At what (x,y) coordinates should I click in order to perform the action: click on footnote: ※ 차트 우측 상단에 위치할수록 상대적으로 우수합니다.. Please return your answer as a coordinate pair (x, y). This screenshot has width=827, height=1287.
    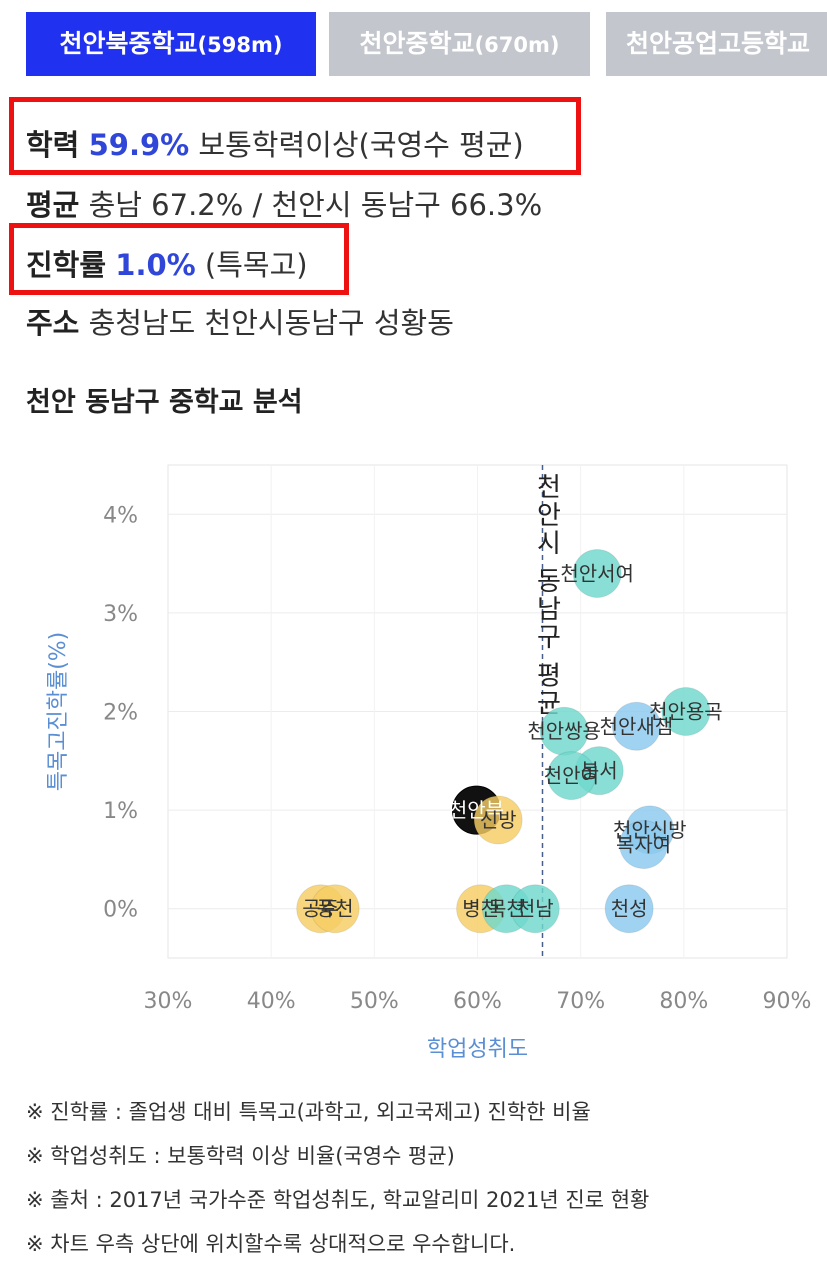
    Looking at the image, I should click on (271, 1244).